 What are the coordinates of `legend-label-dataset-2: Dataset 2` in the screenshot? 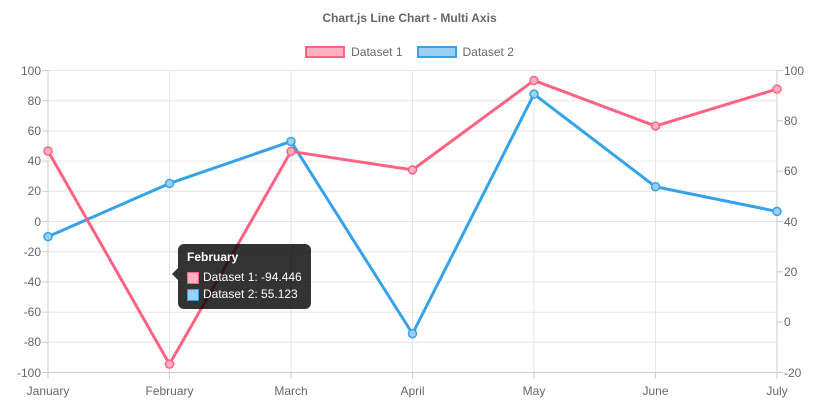 It's located at (488, 52).